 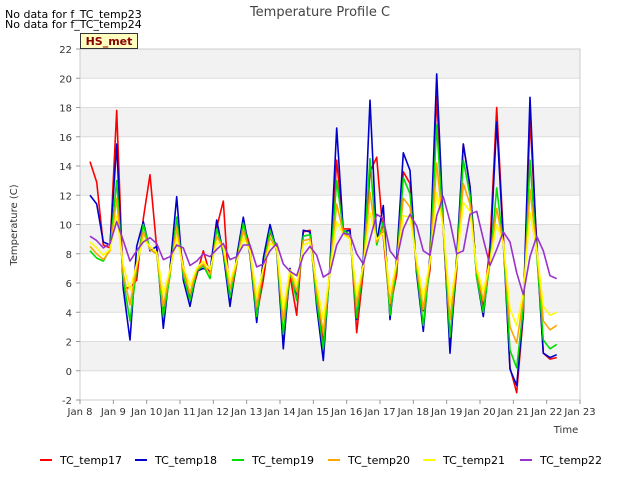 What do you see at coordinates (319, 12) in the screenshot?
I see `chart-title: Temperature Profile C` at bounding box center [319, 12].